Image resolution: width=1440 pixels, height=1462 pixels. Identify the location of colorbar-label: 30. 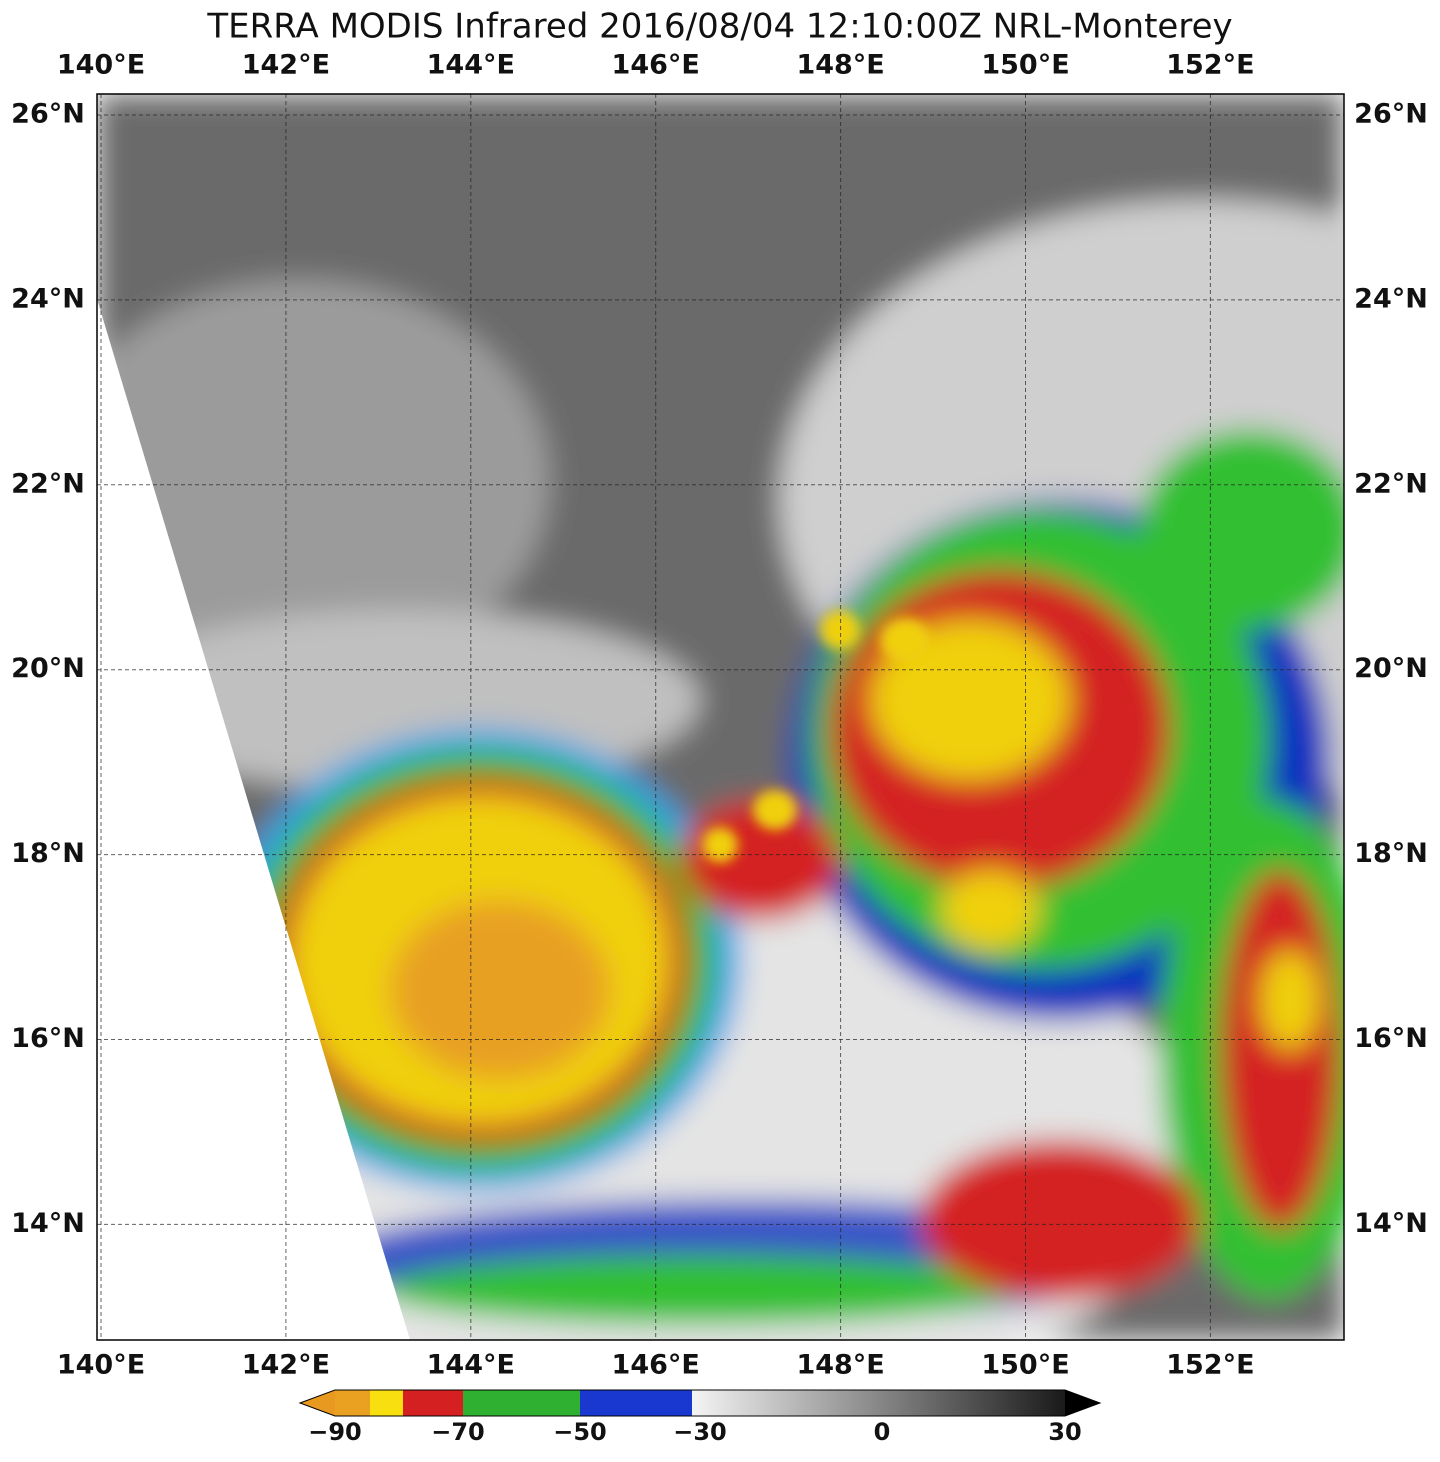
(1064, 1432).